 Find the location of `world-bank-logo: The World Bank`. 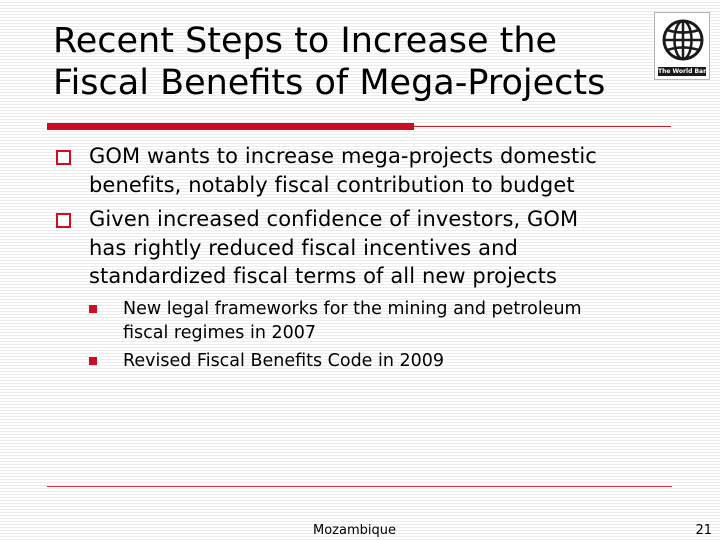

world-bank-logo: The World Bank is located at coordinates (682, 46).